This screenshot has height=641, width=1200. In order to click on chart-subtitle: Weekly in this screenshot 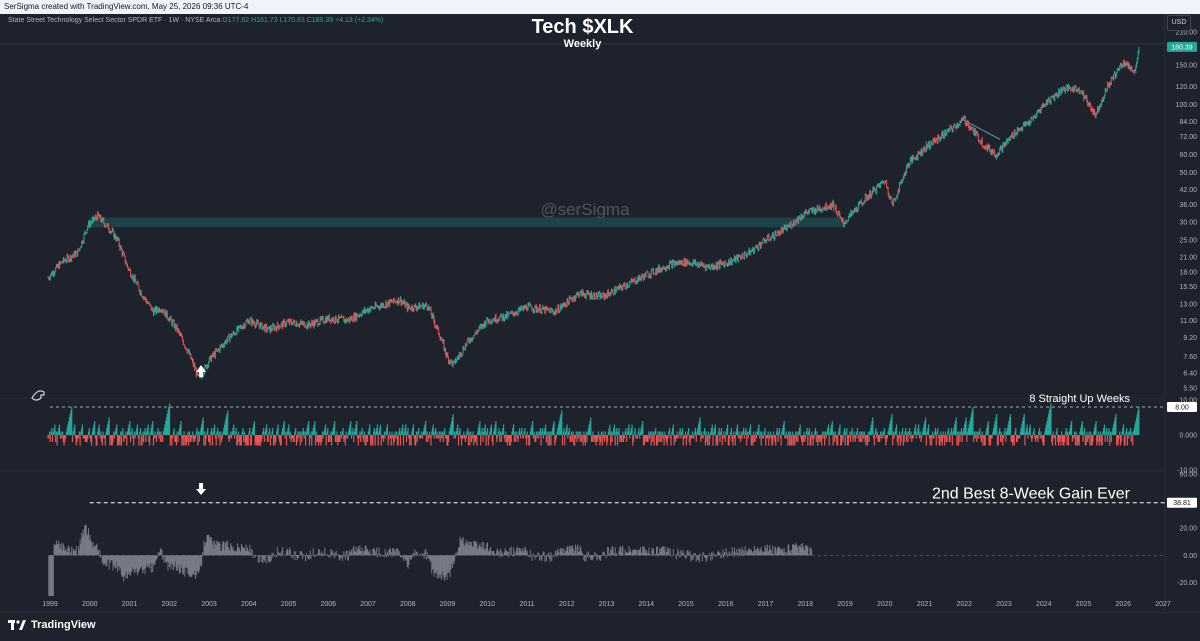, I will do `click(582, 44)`.